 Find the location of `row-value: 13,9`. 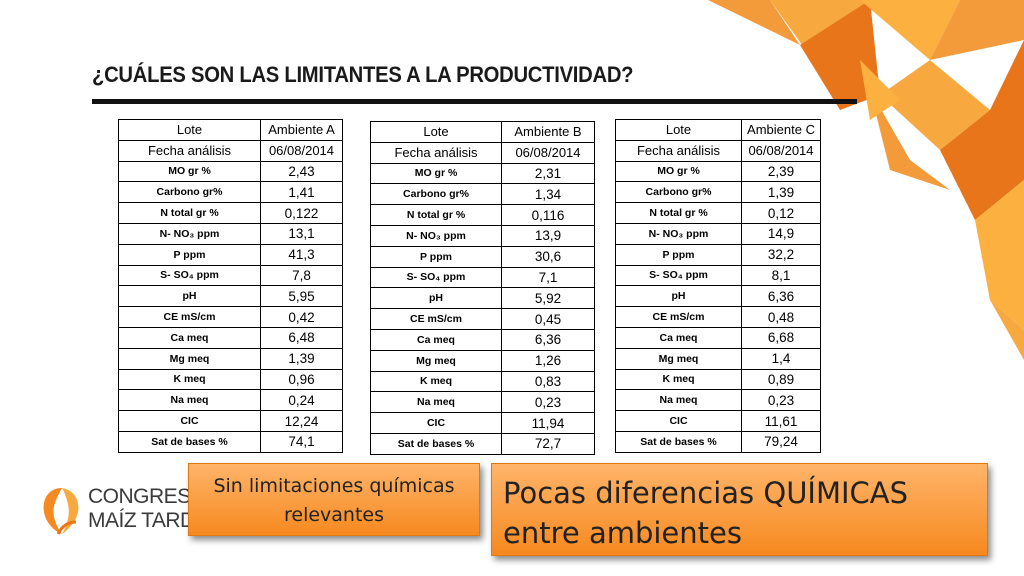

row-value: 13,9 is located at coordinates (548, 235).